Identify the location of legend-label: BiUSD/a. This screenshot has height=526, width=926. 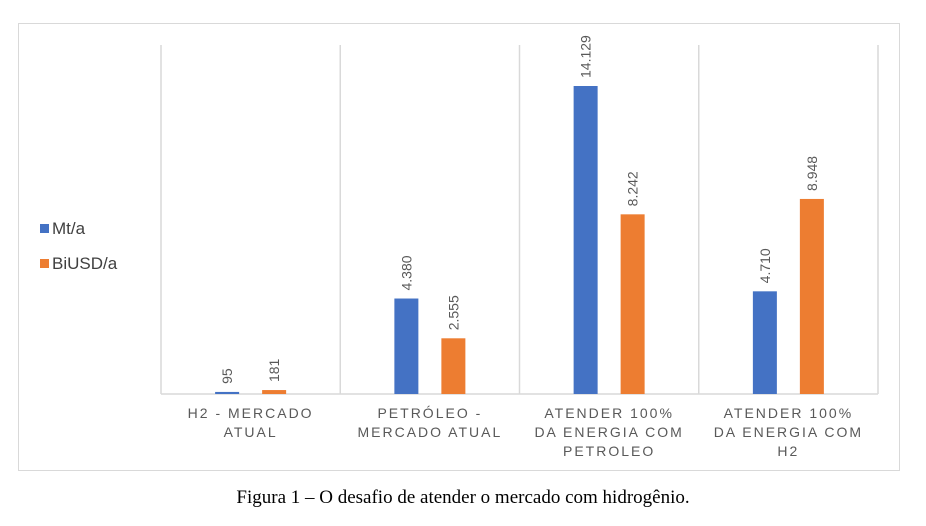
(85, 263).